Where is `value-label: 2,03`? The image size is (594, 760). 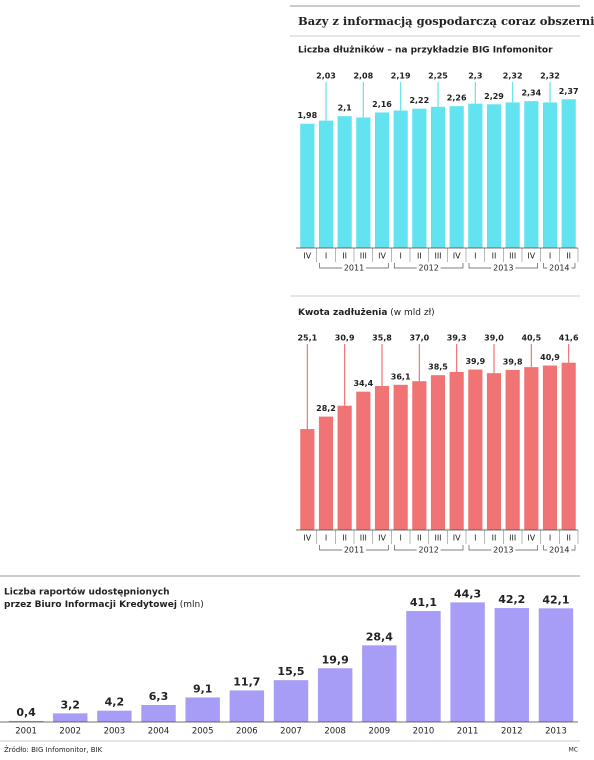 value-label: 2,03 is located at coordinates (326, 76).